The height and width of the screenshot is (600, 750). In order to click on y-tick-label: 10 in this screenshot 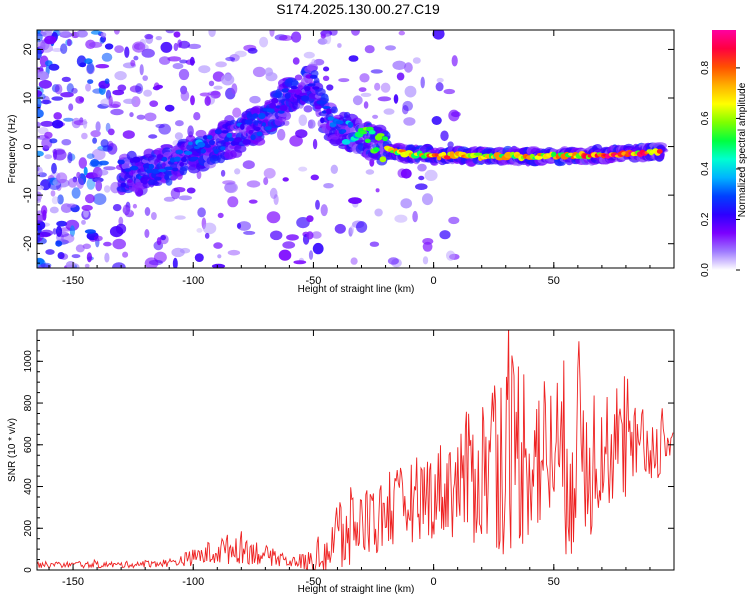, I will do `click(28, 98)`.